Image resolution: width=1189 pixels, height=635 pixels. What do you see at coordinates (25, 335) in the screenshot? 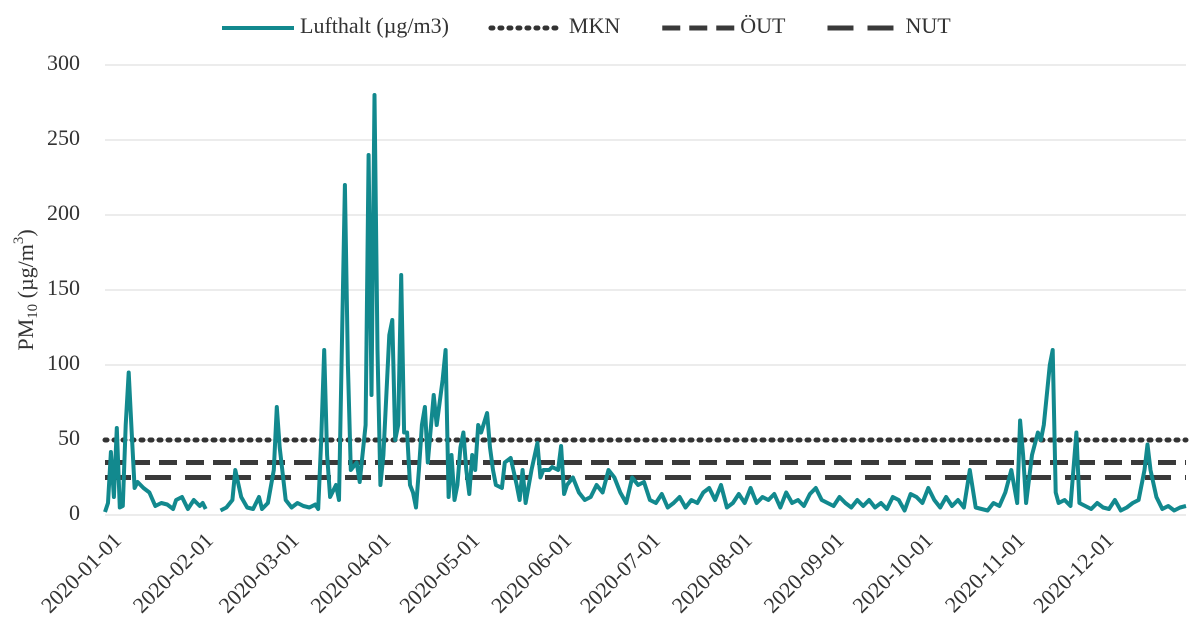
I see `y-label-part: PM` at bounding box center [25, 335].